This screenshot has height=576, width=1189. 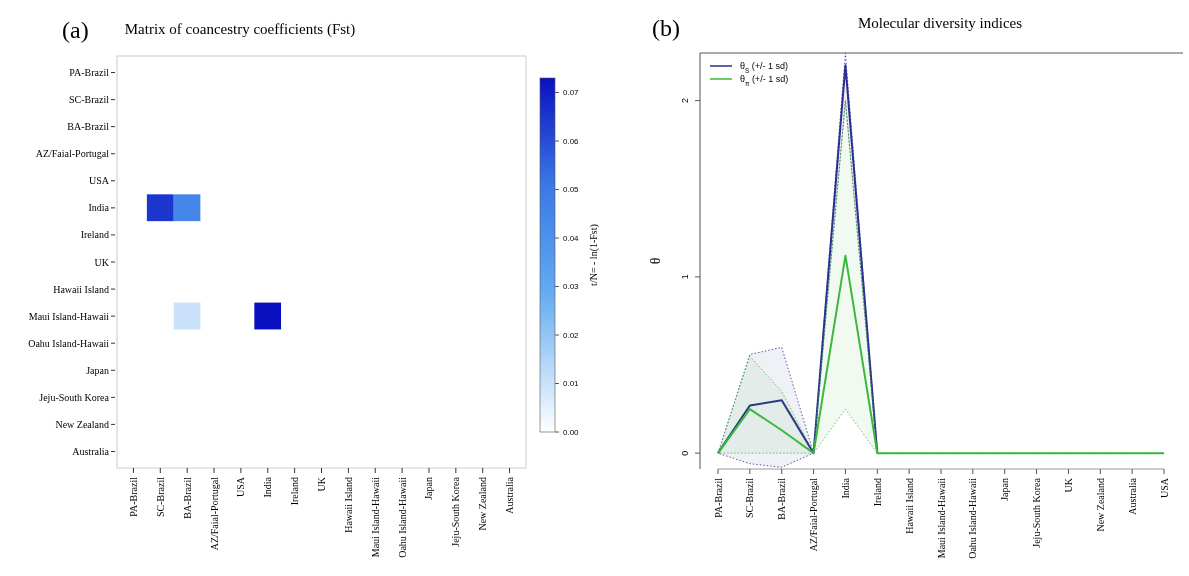 I want to click on y-tick-label: Hawaii Island, so click(x=81, y=289).